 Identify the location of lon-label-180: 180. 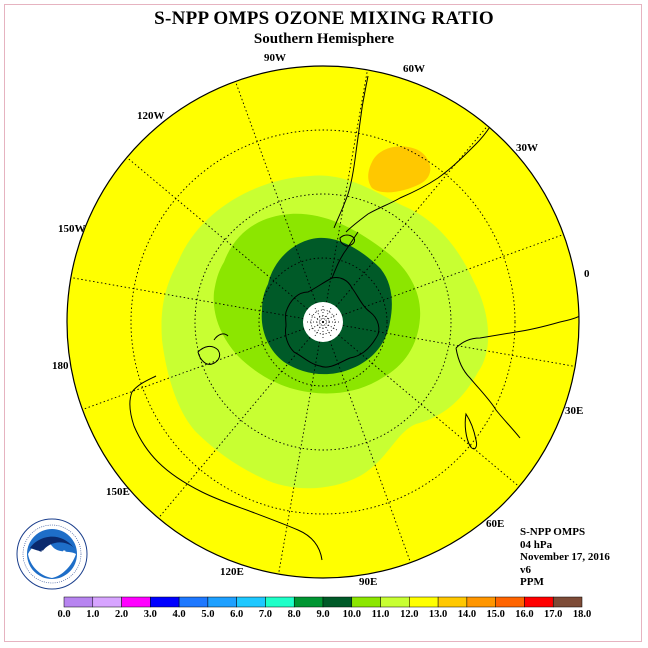
(60, 366).